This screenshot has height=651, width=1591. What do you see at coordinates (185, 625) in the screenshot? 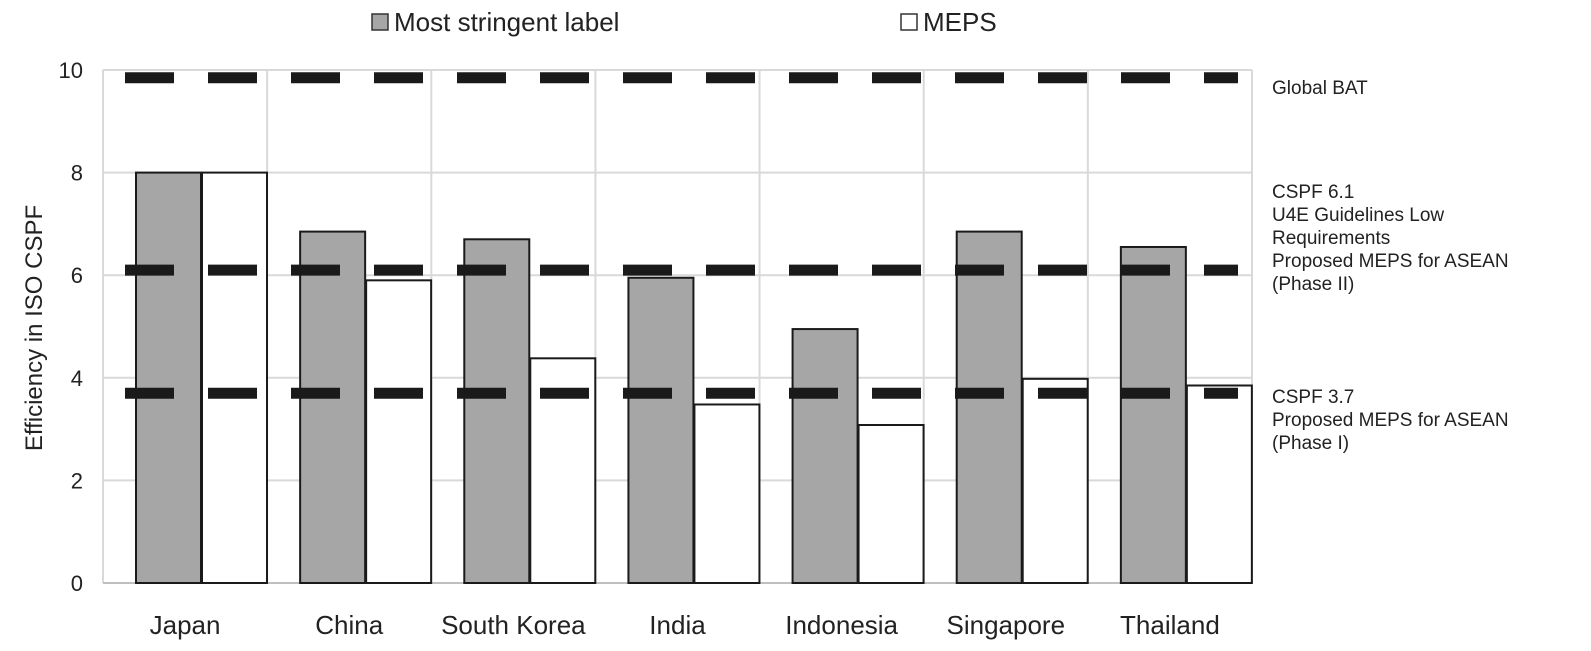
I see `x-tick-label-0: Japan` at bounding box center [185, 625].